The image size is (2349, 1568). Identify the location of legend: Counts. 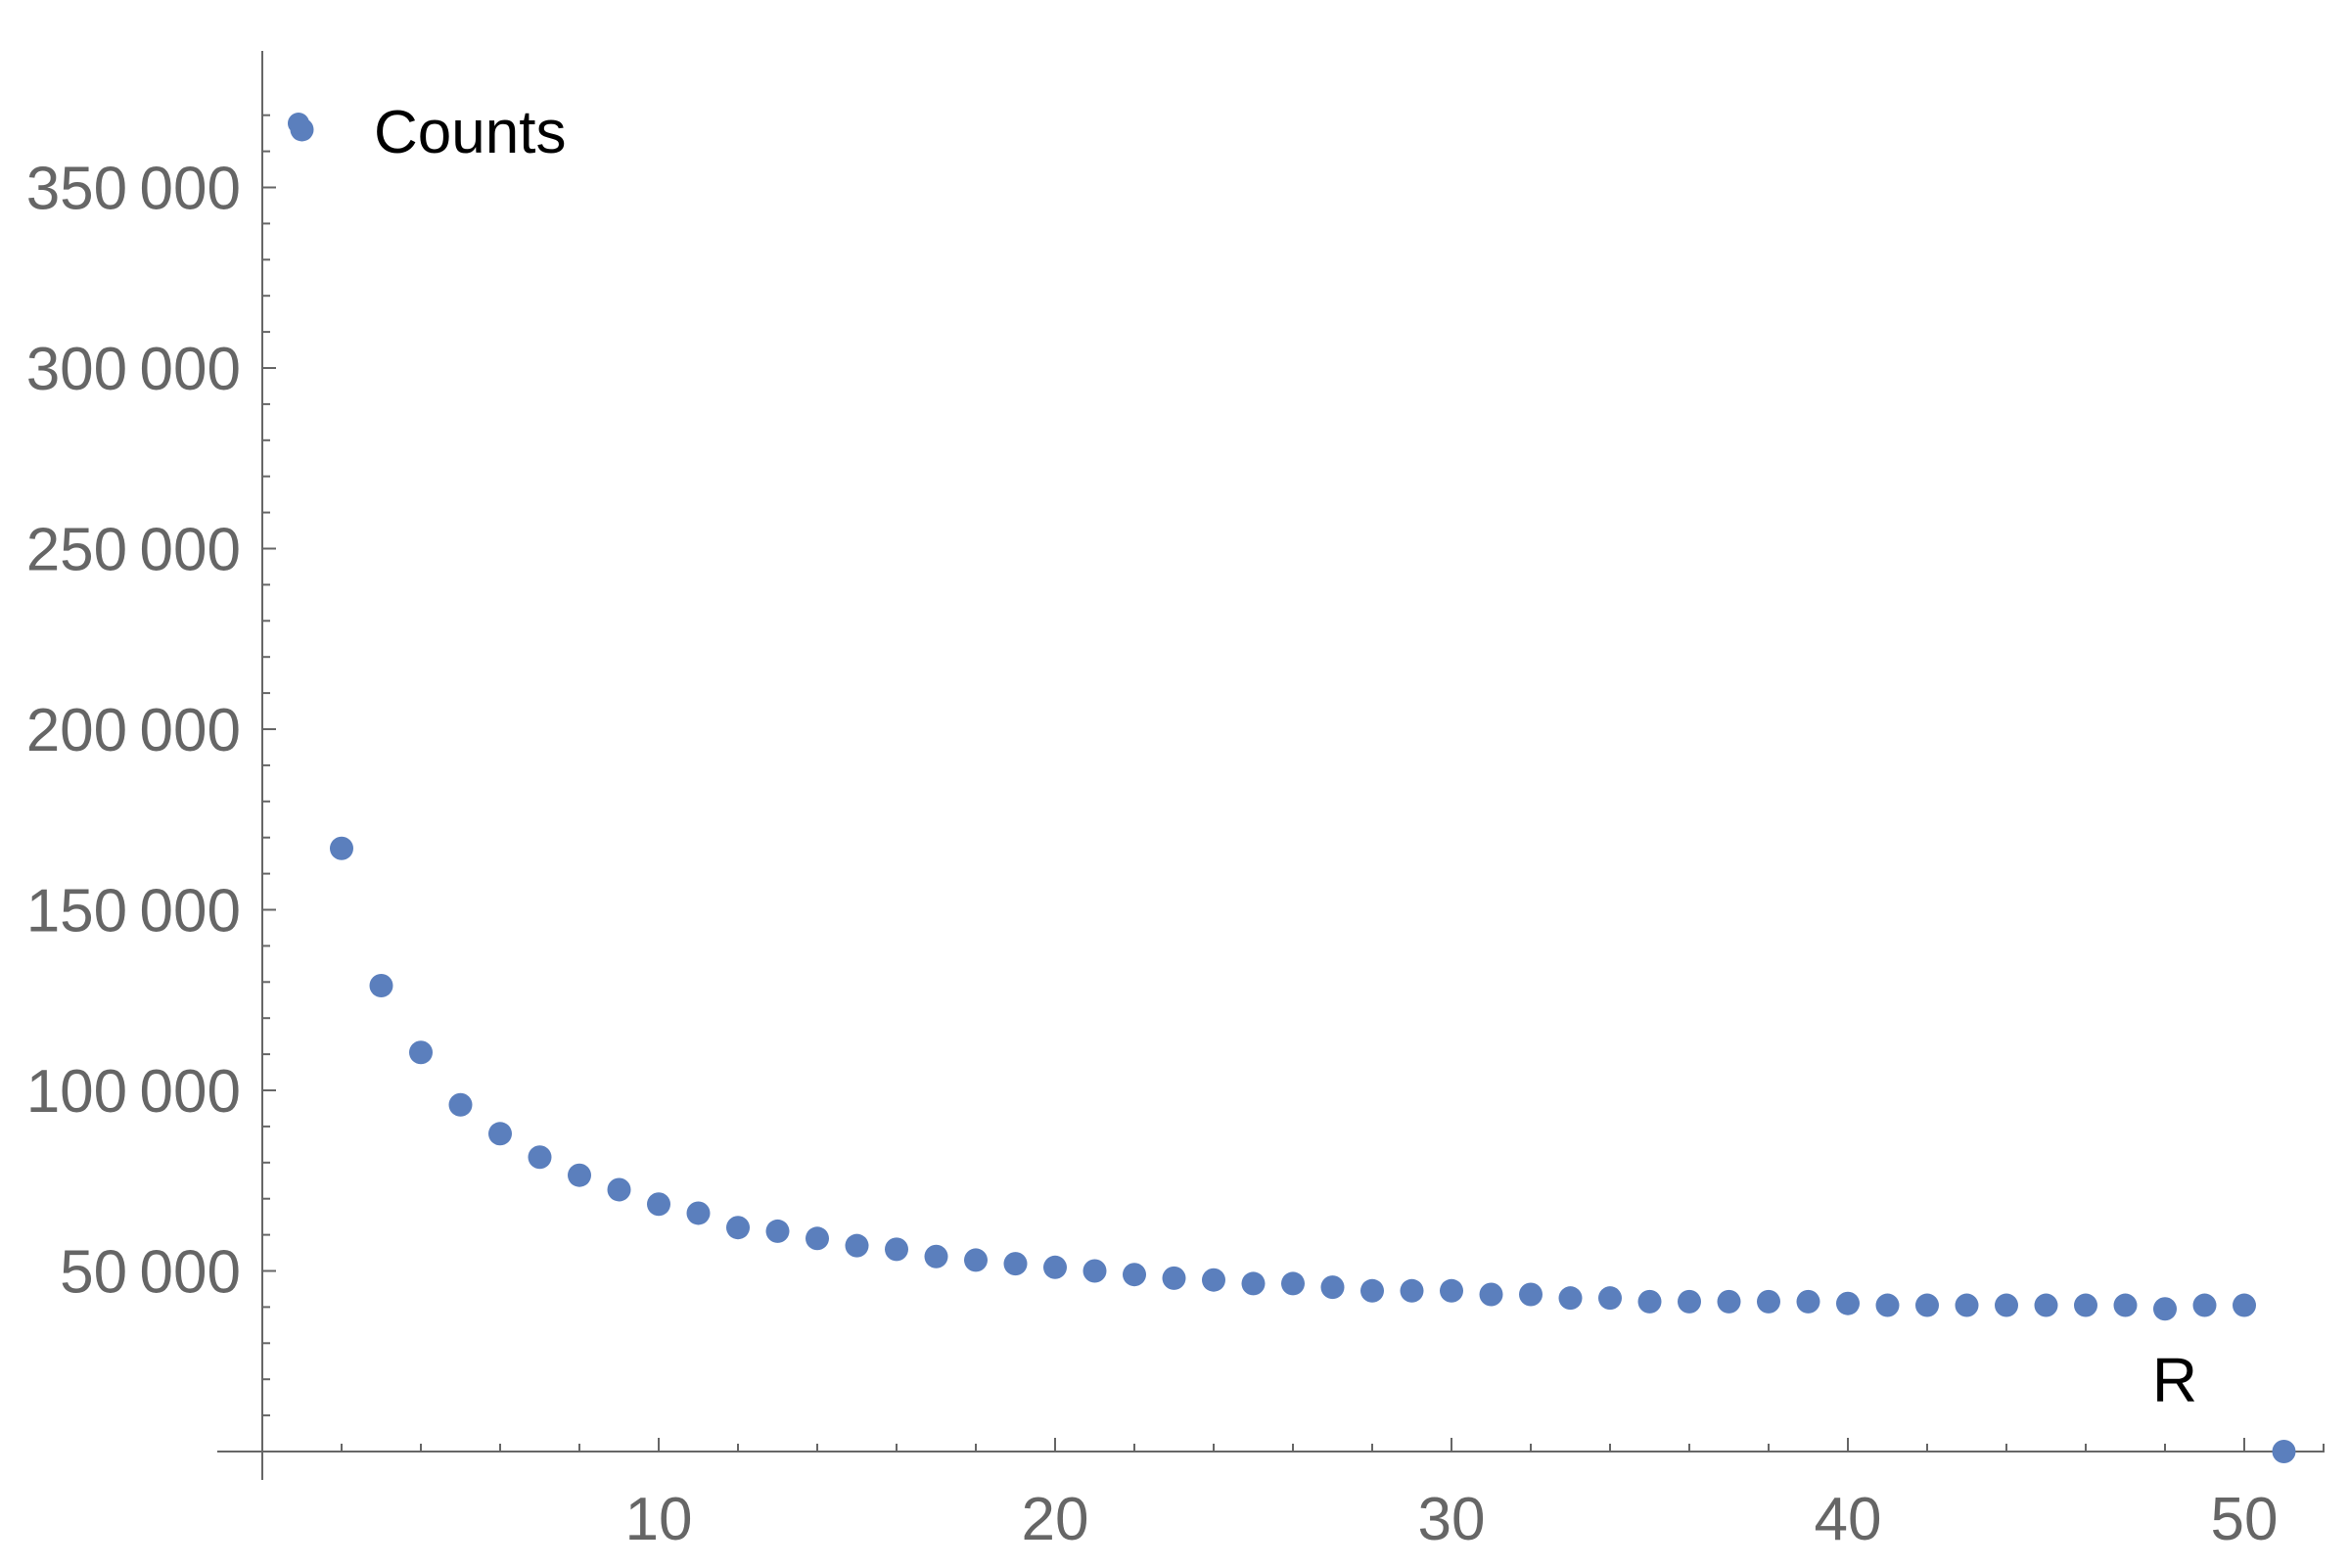
(427, 132).